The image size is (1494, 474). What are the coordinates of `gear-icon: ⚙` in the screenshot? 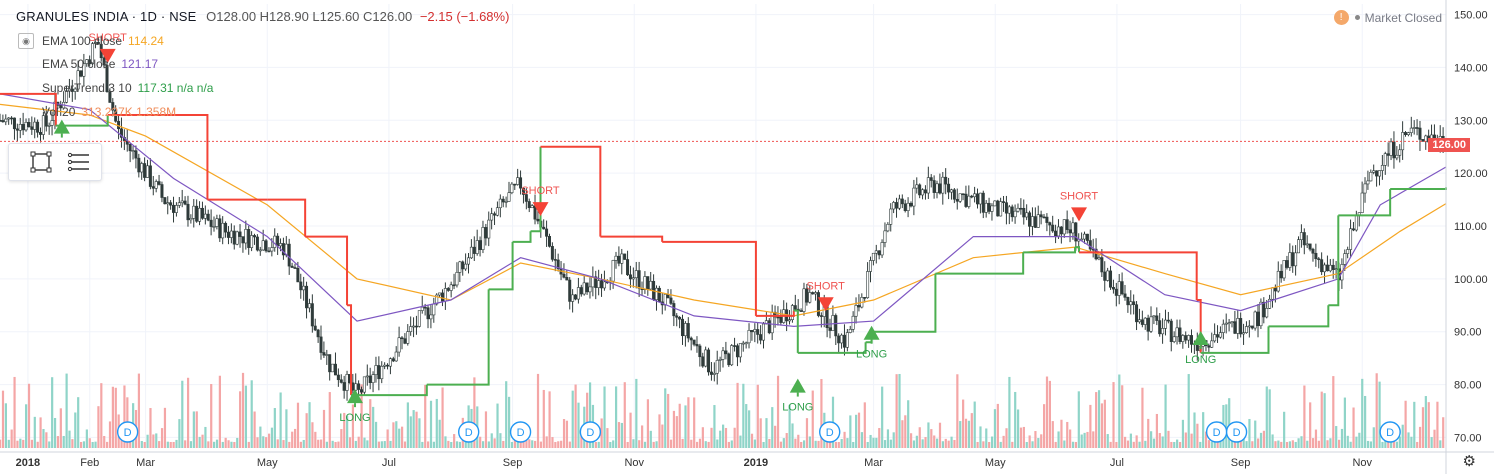 It's located at (1469, 461).